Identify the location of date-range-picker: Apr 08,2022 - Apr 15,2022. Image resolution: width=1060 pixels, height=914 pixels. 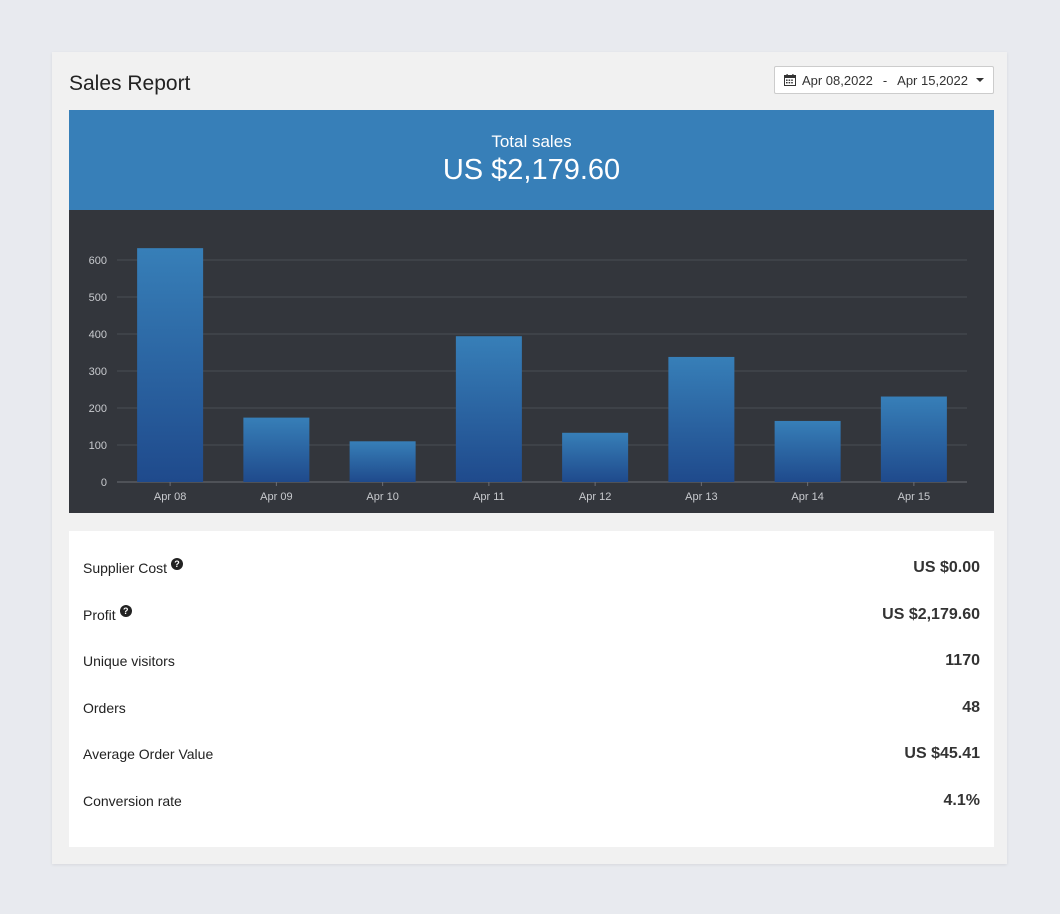
(883, 80).